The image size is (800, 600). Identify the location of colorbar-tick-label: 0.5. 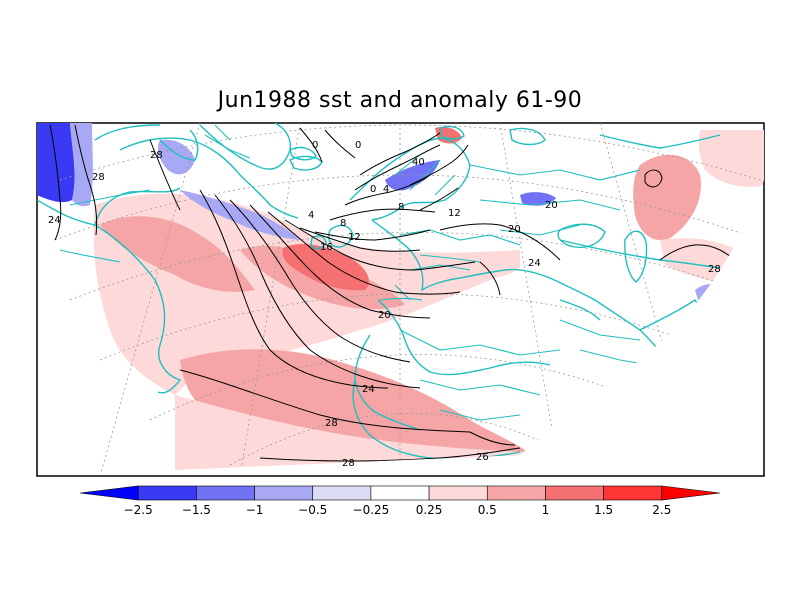
(487, 510).